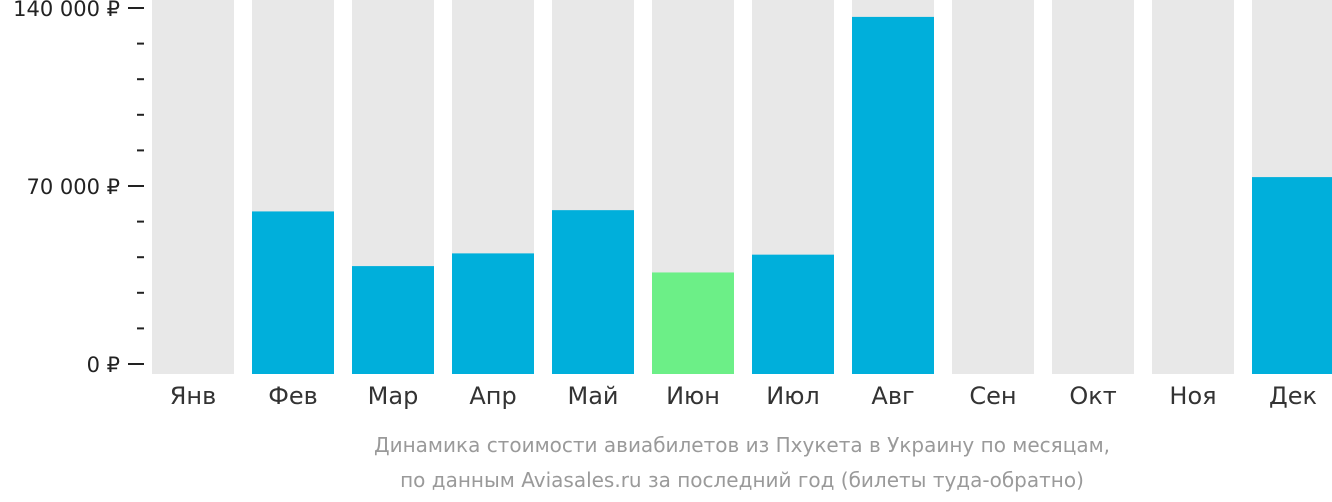 The height and width of the screenshot is (502, 1332). Describe the element at coordinates (1192, 396) in the screenshot. I see `x-tick-label: Ноя` at that location.